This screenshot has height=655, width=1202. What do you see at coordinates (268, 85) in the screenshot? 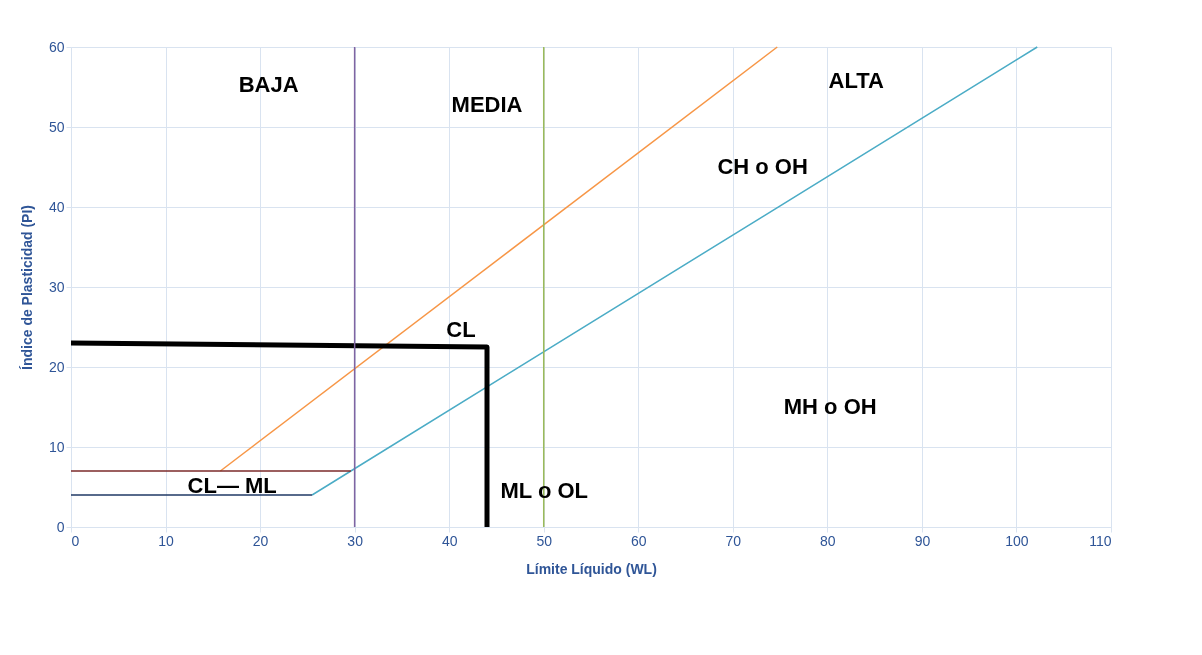
I see `annotation: BAJA` at bounding box center [268, 85].